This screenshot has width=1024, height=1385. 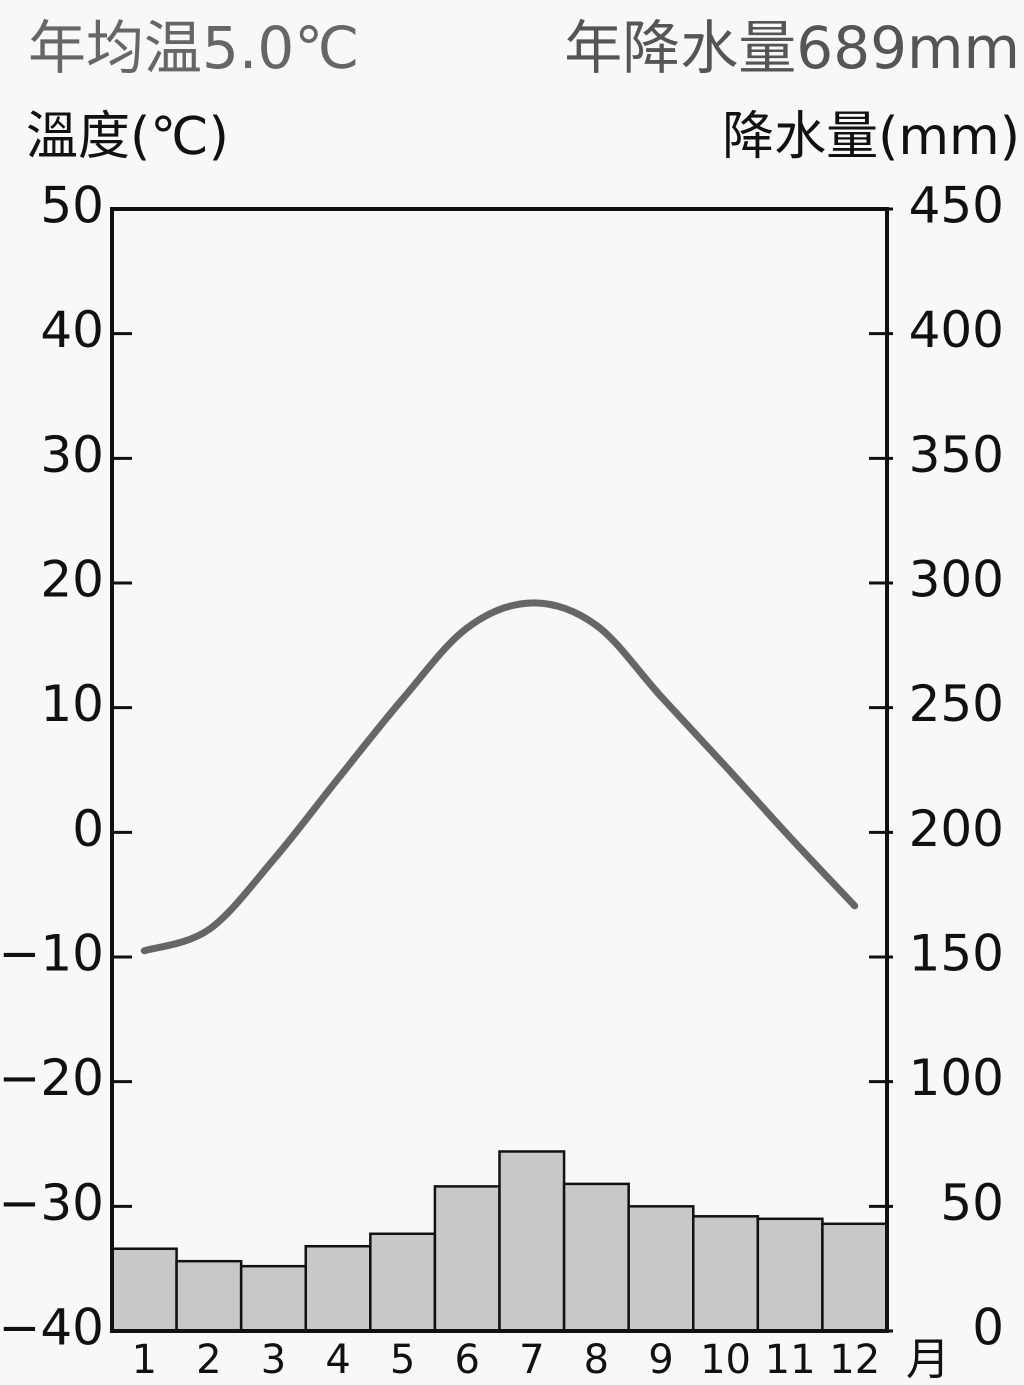 I want to click on x-tick-label: 9, so click(x=660, y=1360).